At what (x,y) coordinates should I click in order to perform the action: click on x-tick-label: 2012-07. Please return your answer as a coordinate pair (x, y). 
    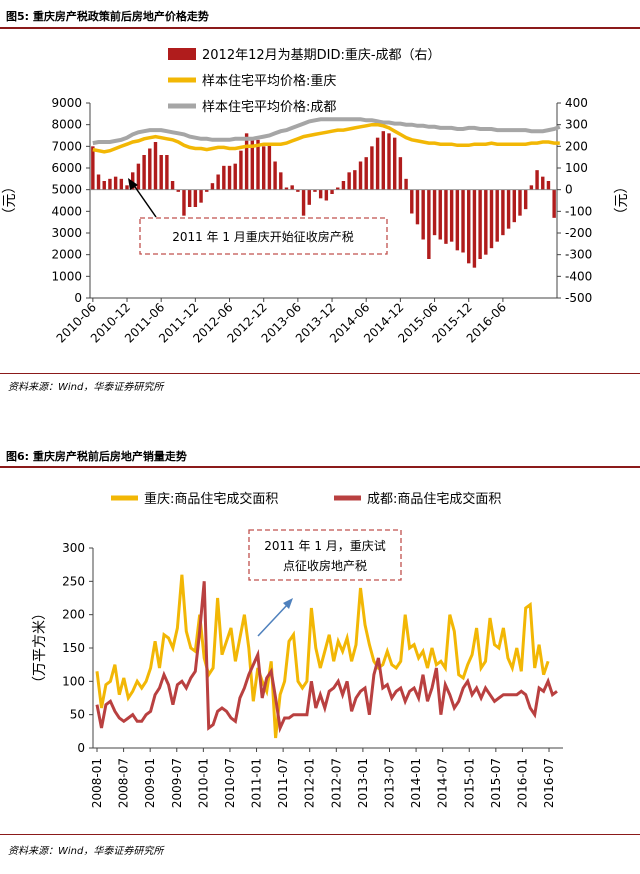
    Looking at the image, I should click on (336, 783).